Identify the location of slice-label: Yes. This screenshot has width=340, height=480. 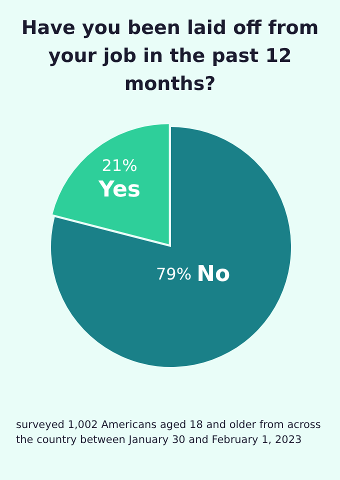
(119, 189).